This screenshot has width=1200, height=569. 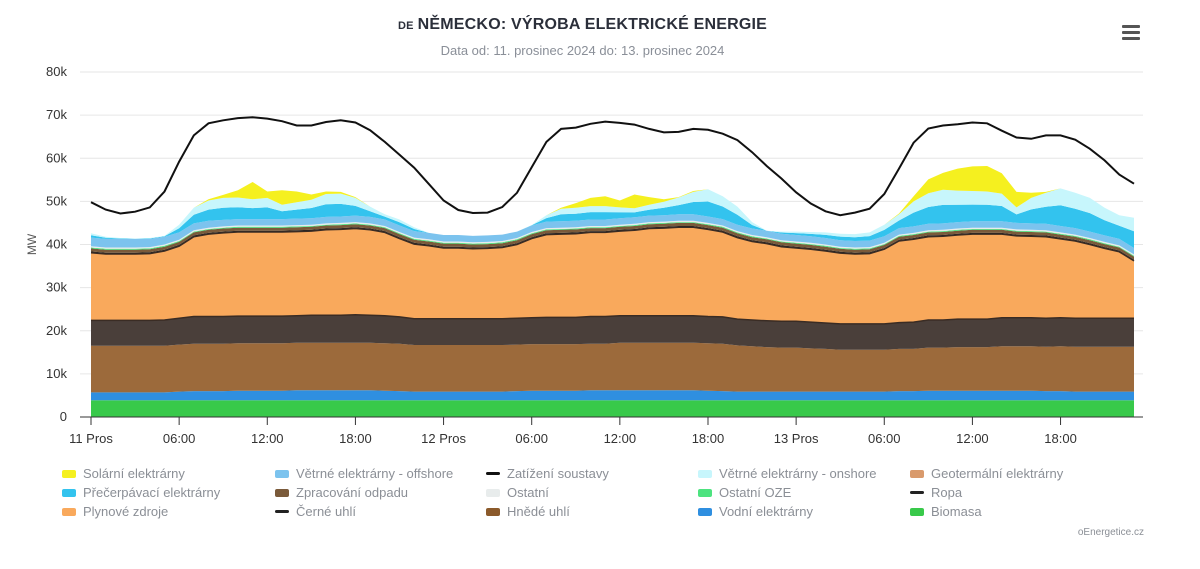 What do you see at coordinates (947, 492) in the screenshot?
I see `legend-label: Ropa` at bounding box center [947, 492].